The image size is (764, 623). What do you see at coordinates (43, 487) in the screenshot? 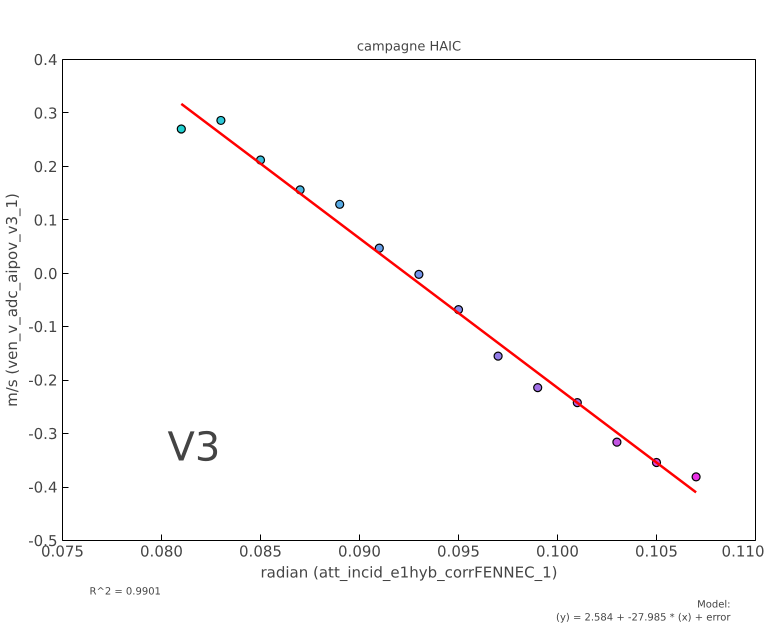
I see `y-tick-label: -0.4` at bounding box center [43, 487].